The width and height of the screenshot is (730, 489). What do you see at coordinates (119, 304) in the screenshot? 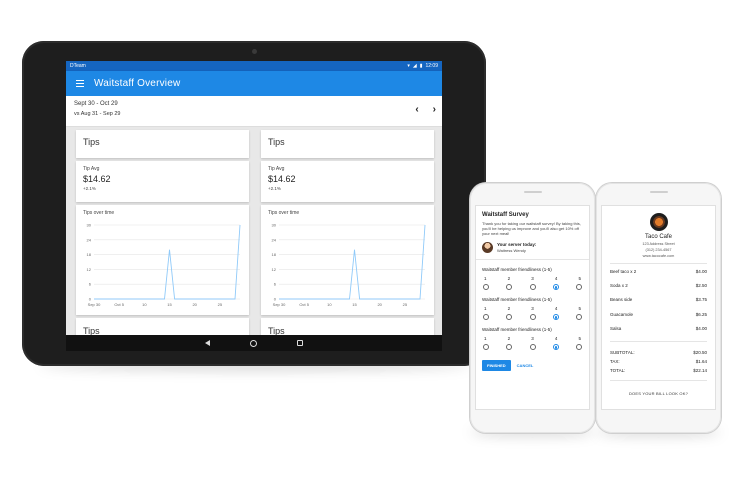
I see `x-tick-label: Oct 5` at bounding box center [119, 304].